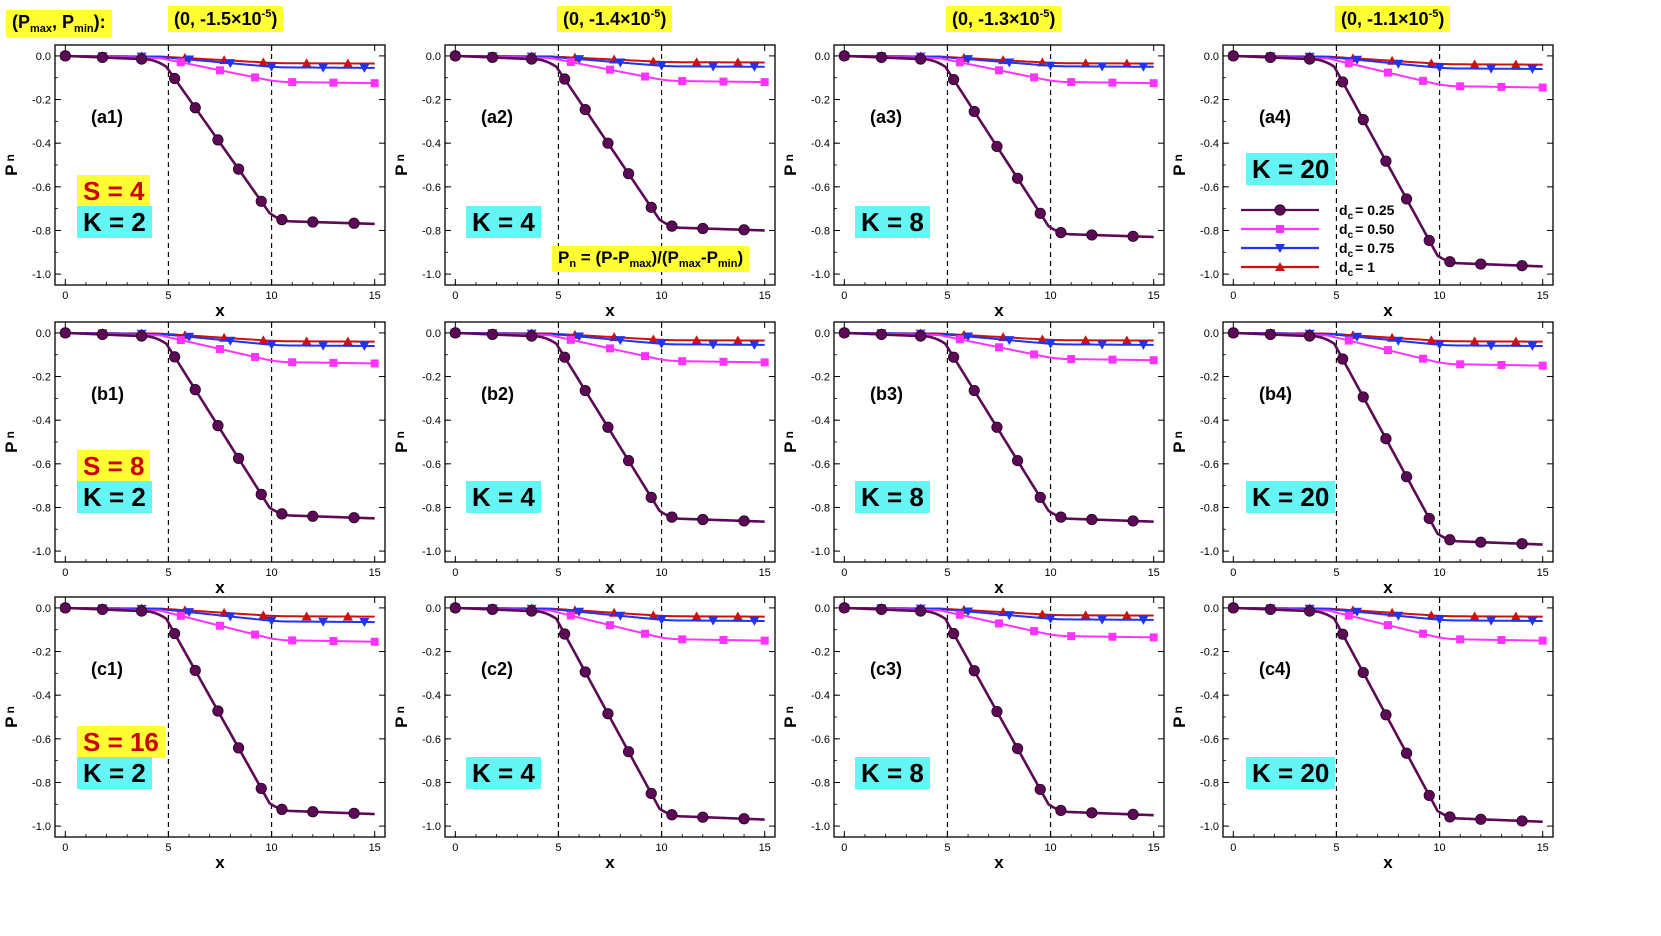 The width and height of the screenshot is (1661, 936). What do you see at coordinates (661, 573) in the screenshot?
I see `x-tick-label: 10` at bounding box center [661, 573].